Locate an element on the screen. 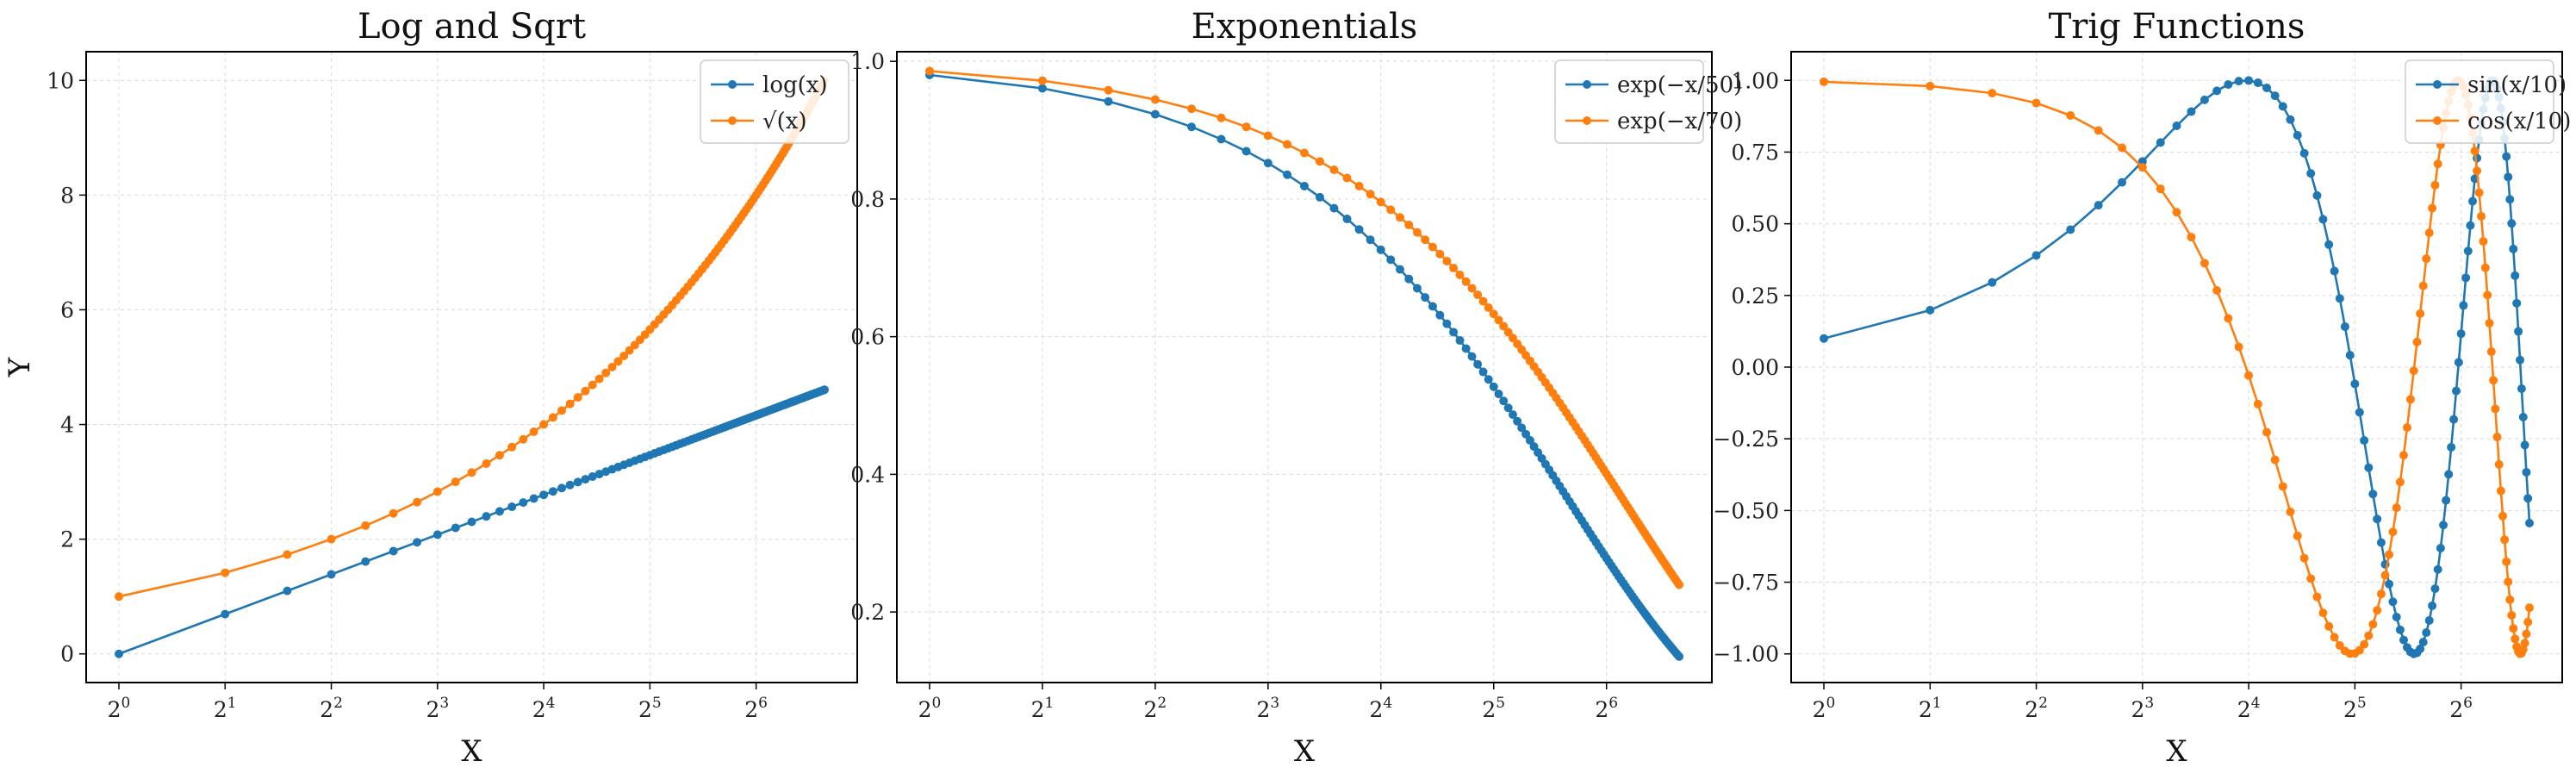 The image size is (2576, 767). y-tick-label: 0.4 is located at coordinates (868, 474).